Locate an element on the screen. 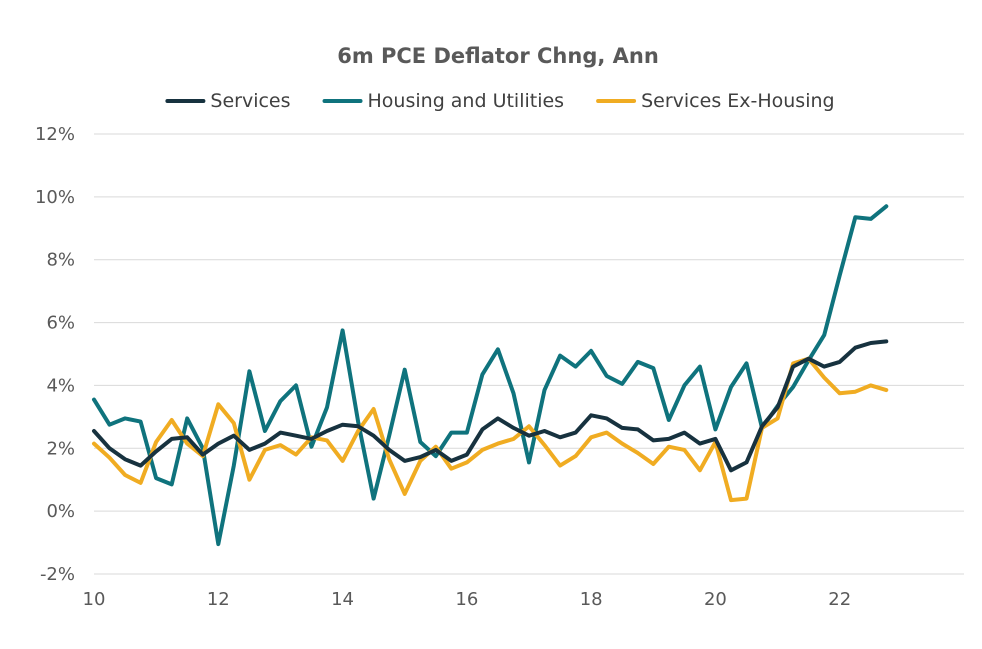 This screenshot has width=982, height=649. x-tick-label: 20 is located at coordinates (715, 599).